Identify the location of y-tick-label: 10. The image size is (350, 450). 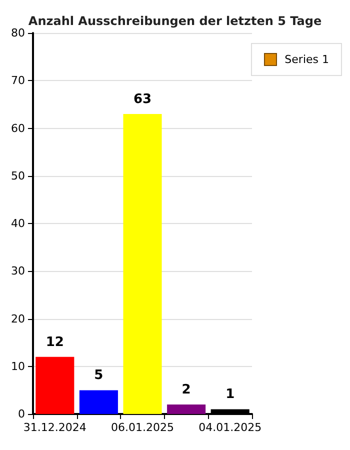
(18, 366).